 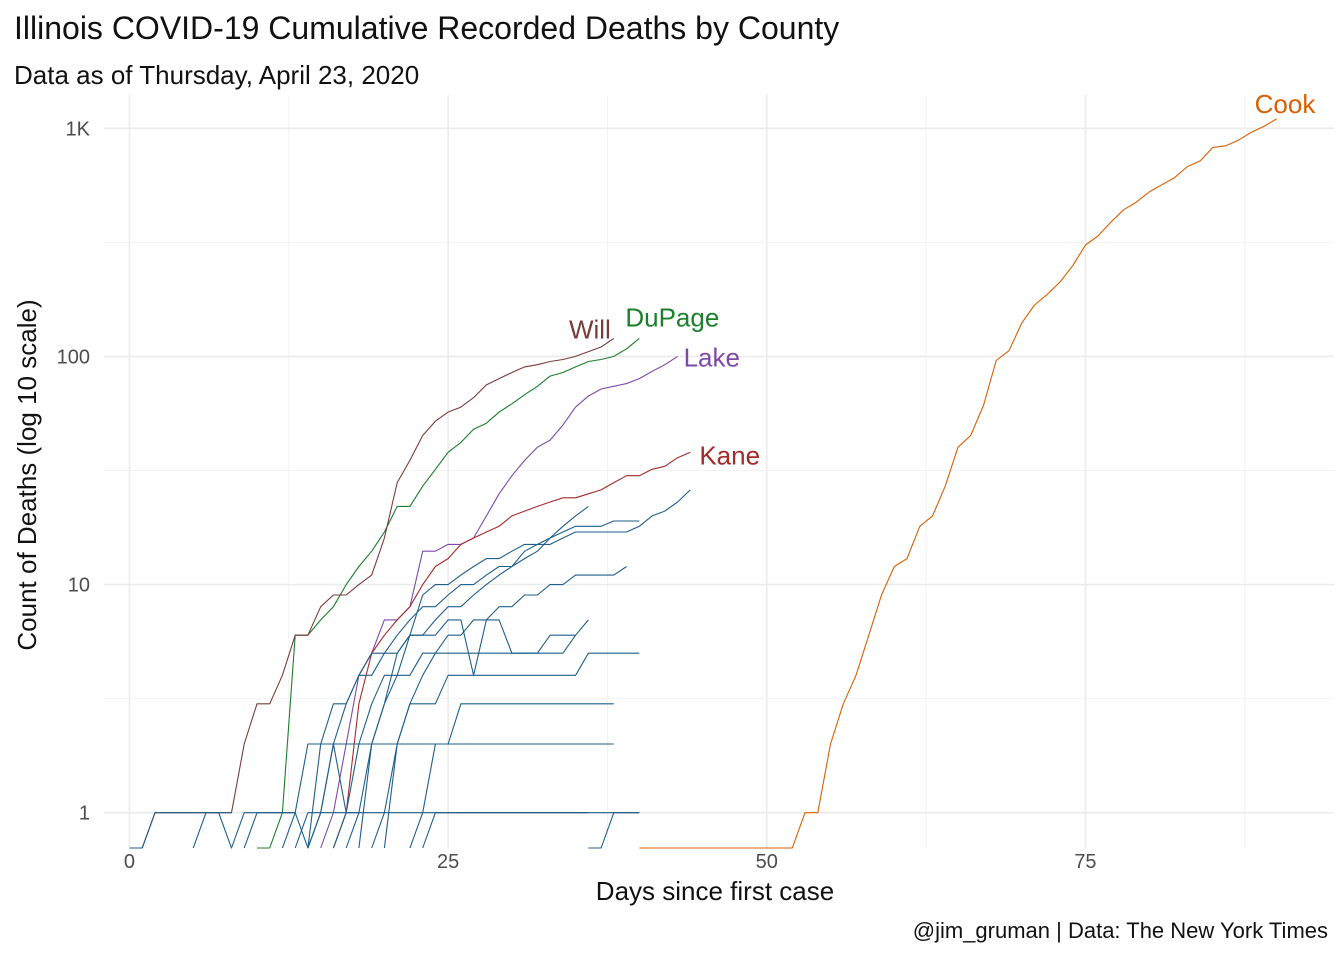 What do you see at coordinates (1120, 930) in the screenshot?
I see `chart-caption: @jim_gruman | Data: The New York Times` at bounding box center [1120, 930].